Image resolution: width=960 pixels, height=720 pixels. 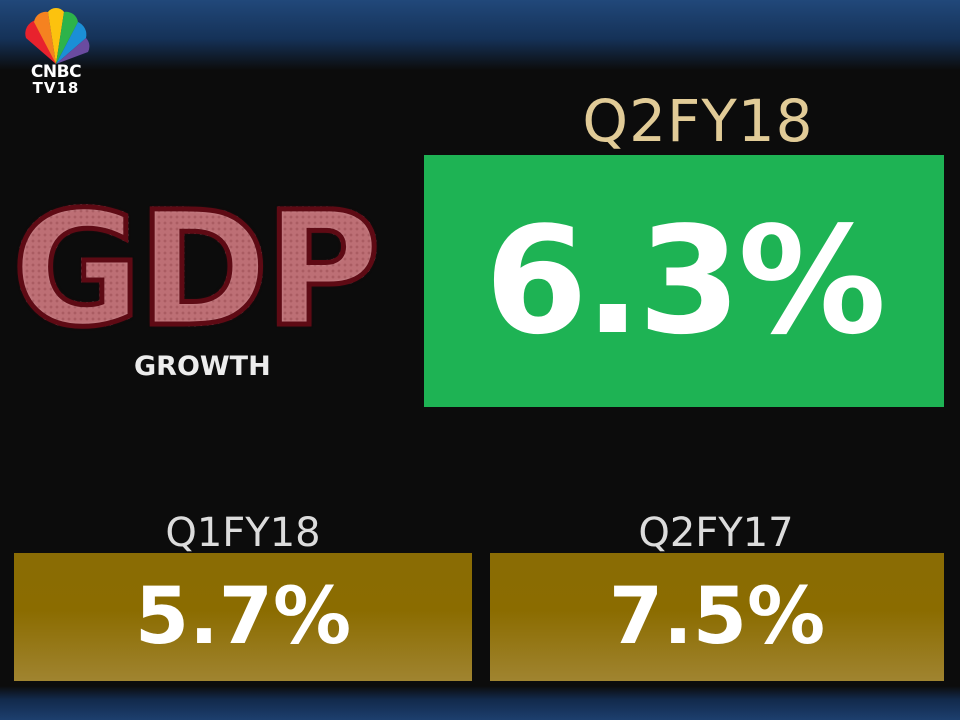 I want to click on channel-logo: CNBC TV18, so click(x=56, y=52).